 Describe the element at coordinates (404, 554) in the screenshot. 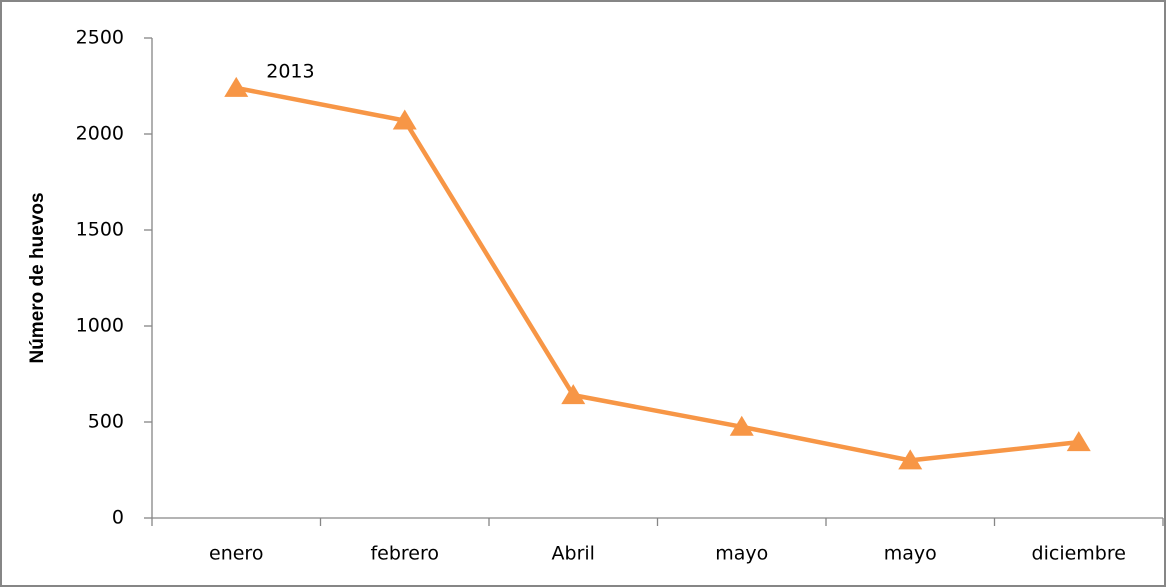

I see `x-tick-label: febrero` at that location.